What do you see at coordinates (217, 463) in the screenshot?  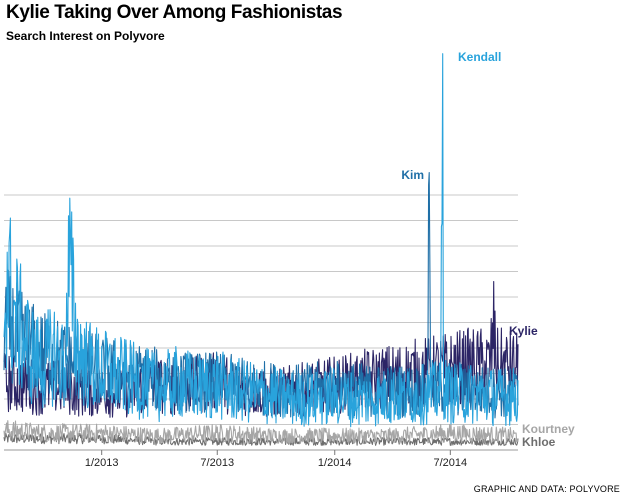 I see `x-tick-label: 7/2013` at bounding box center [217, 463].